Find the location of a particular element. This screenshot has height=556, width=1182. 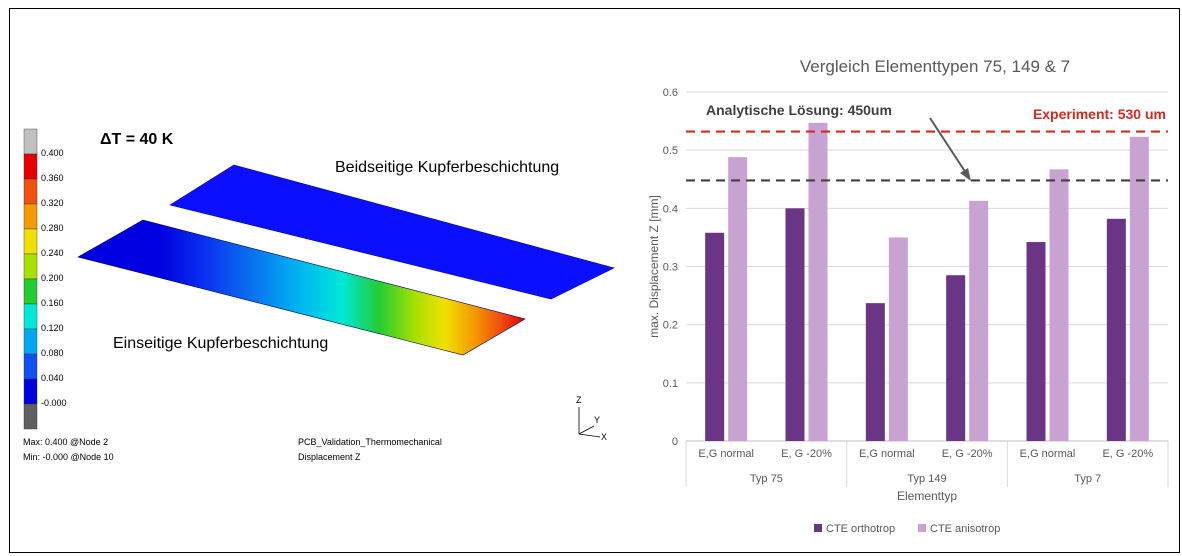

legend-value: 0.400 is located at coordinates (52, 153).